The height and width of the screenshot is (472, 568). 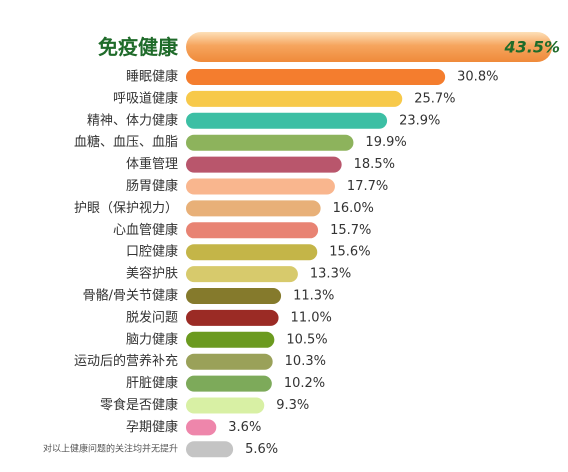 What do you see at coordinates (313, 296) in the screenshot?
I see `value-label-11: 11.3%` at bounding box center [313, 296].